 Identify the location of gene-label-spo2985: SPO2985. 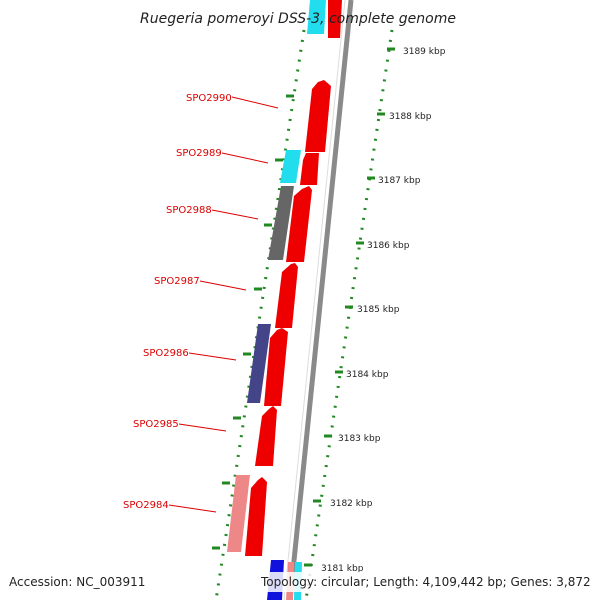
(156, 424).